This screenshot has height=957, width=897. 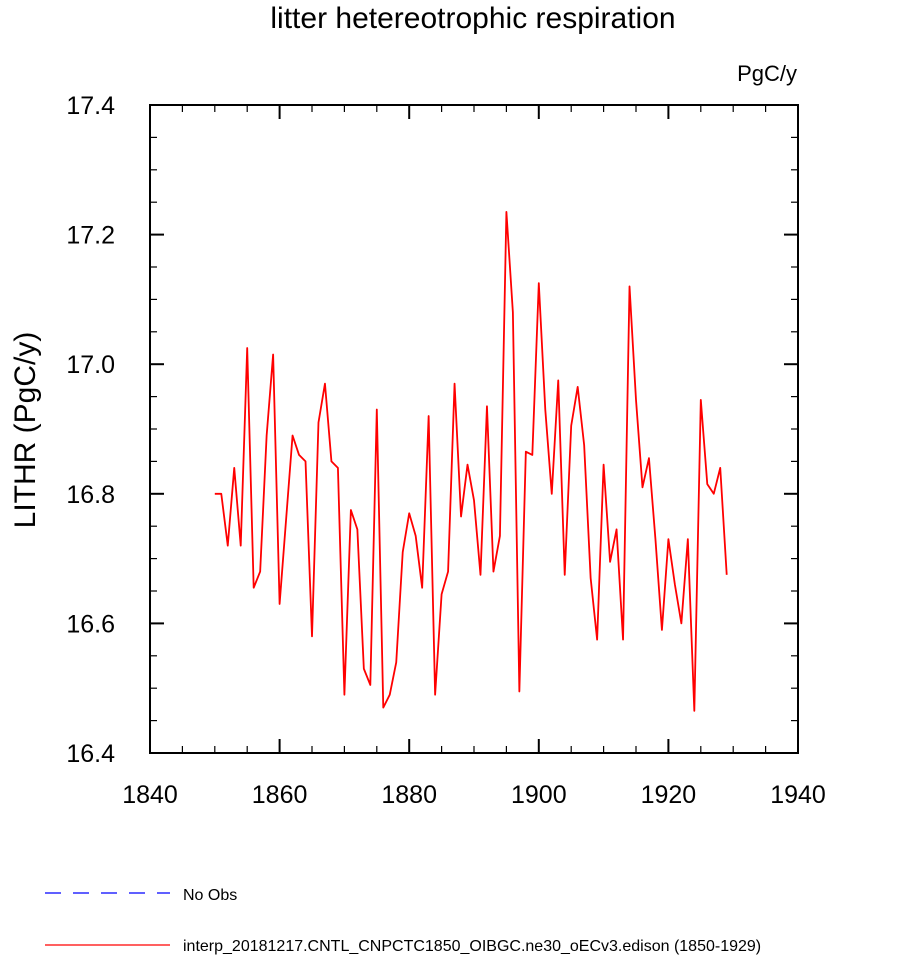 I want to click on y-tick-label: 16.6, so click(x=90, y=624).